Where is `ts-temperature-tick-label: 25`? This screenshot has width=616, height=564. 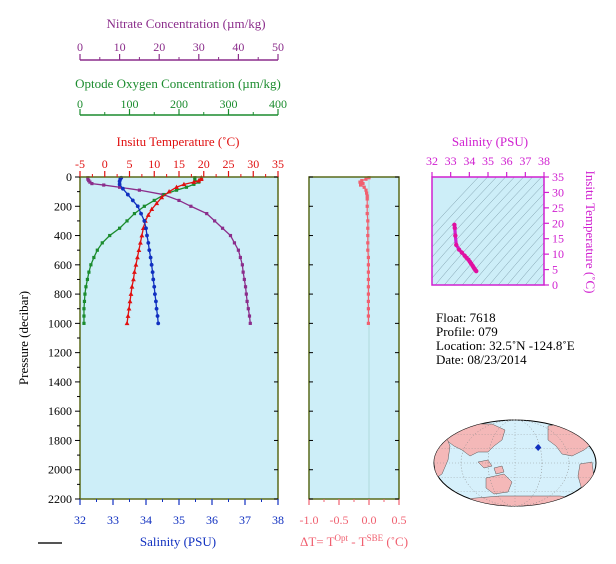
ts-temperature-tick-label: 25 is located at coordinates (558, 208).